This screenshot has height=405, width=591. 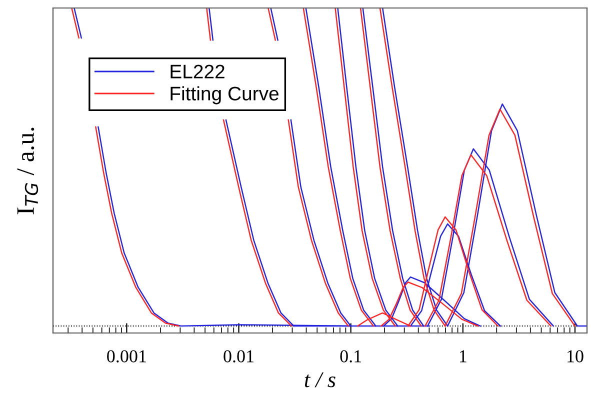 I want to click on legend-label: EL222, so click(x=197, y=71).